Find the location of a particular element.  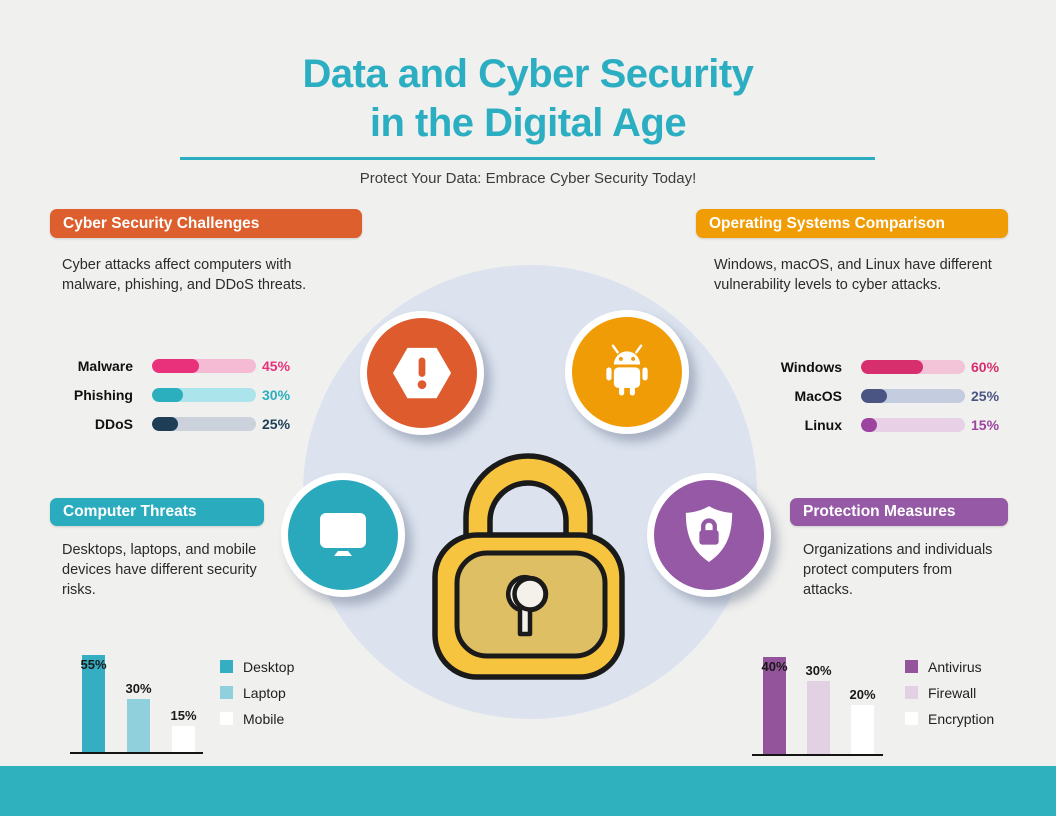

bar-value-label: 15% is located at coordinates (985, 424).